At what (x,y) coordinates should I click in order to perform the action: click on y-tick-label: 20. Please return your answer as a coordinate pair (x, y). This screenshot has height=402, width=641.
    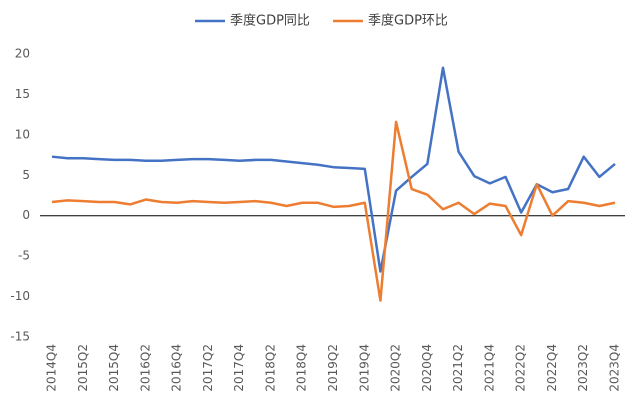
    Looking at the image, I should click on (22, 54).